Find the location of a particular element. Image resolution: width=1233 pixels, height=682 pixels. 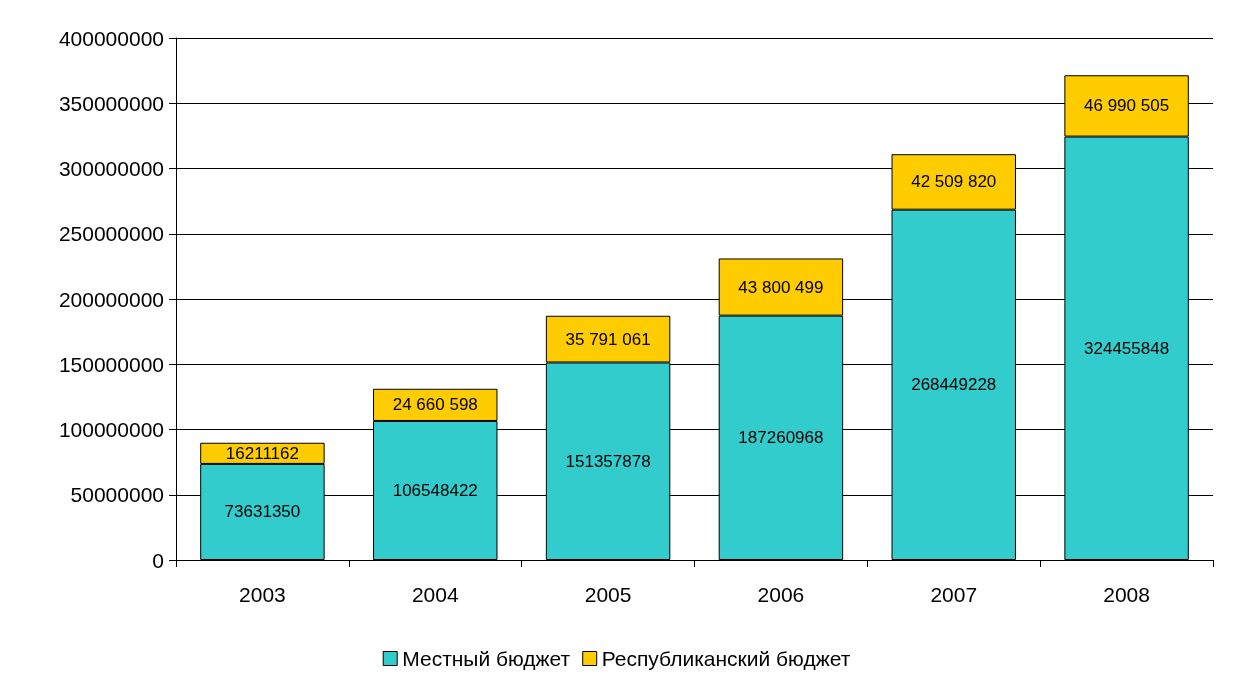

data-label: 151357878 is located at coordinates (608, 461).